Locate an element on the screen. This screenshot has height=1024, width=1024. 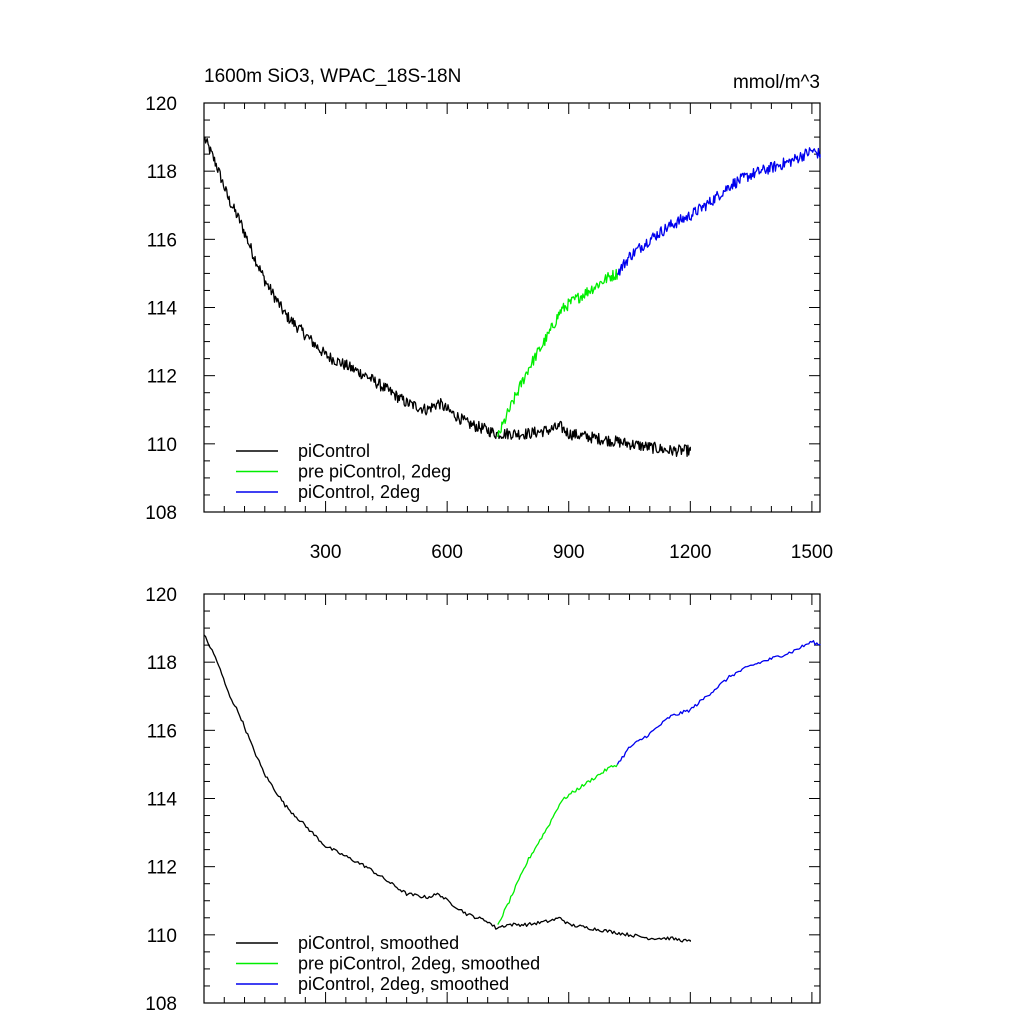
x-tick-label: 1500 is located at coordinates (812, 552).